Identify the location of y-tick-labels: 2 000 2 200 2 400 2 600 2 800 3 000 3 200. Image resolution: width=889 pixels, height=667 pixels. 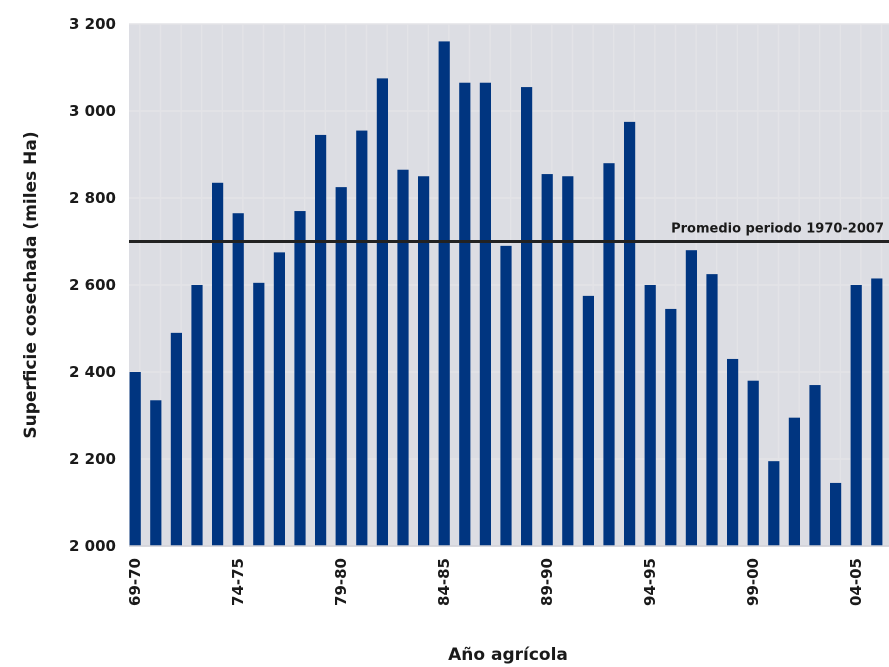
(92, 285).